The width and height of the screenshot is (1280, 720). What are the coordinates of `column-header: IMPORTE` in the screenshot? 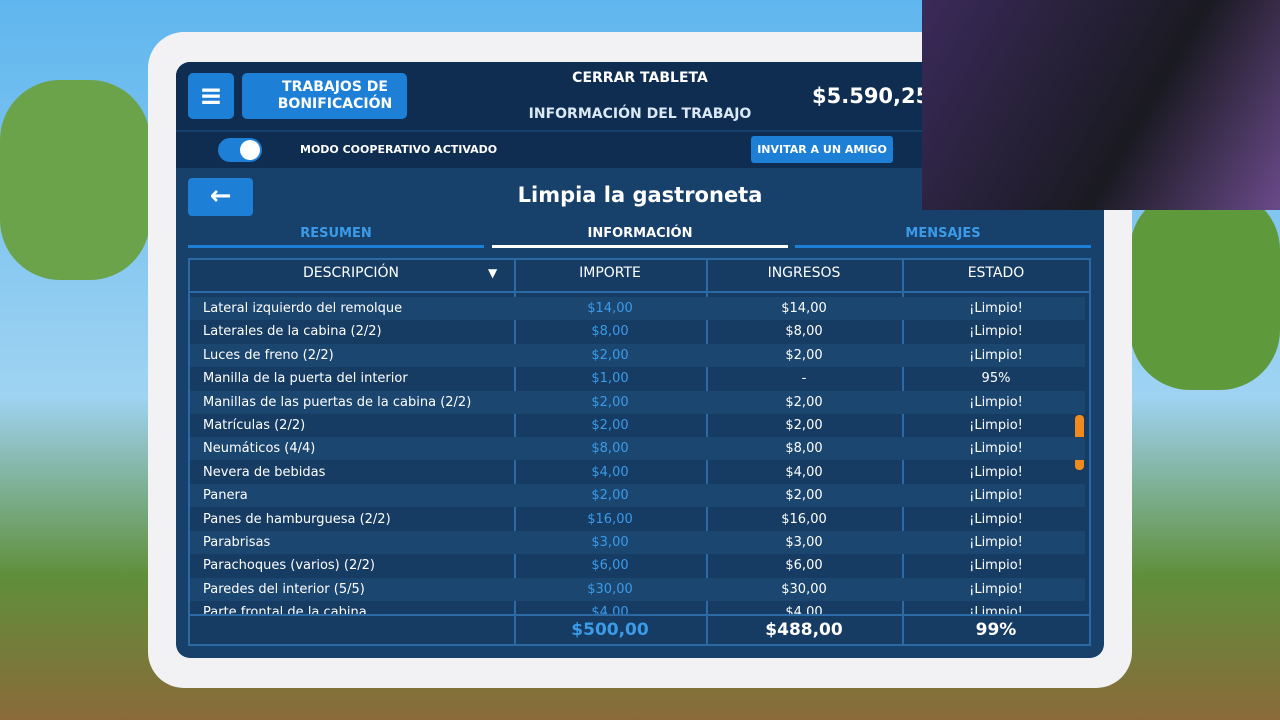 It's located at (610, 273).